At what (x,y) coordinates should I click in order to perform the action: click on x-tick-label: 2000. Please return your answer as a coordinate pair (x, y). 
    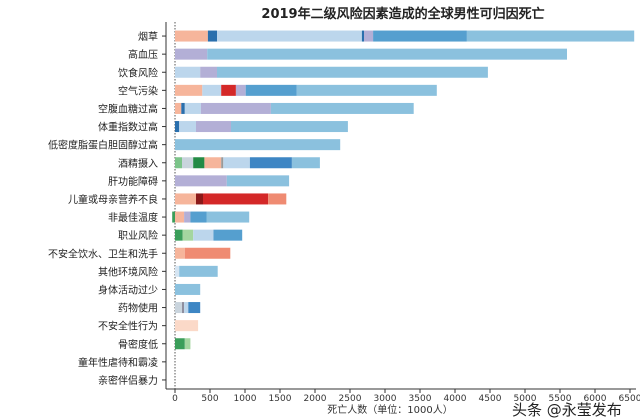
    Looking at the image, I should click on (315, 399).